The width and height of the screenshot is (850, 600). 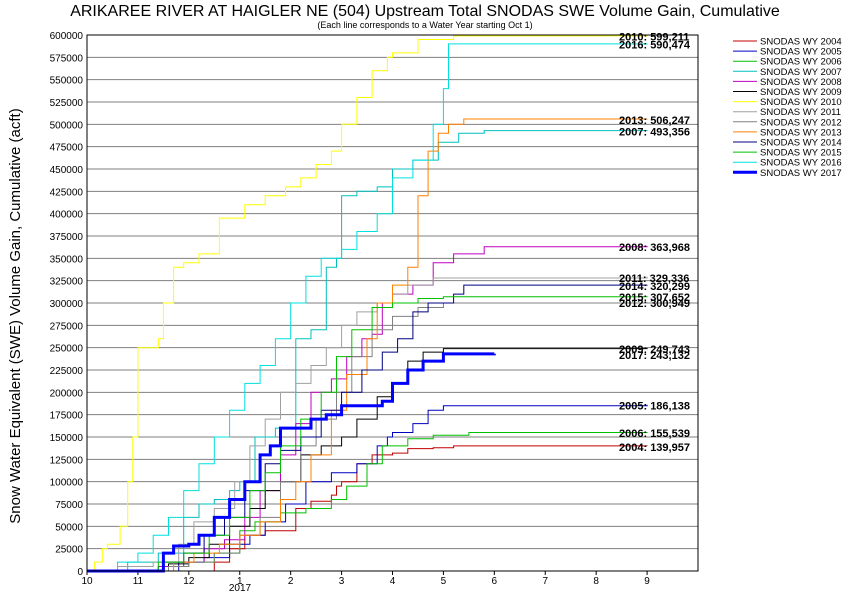 I want to click on y-tick-label: 250000, so click(x=67, y=349).